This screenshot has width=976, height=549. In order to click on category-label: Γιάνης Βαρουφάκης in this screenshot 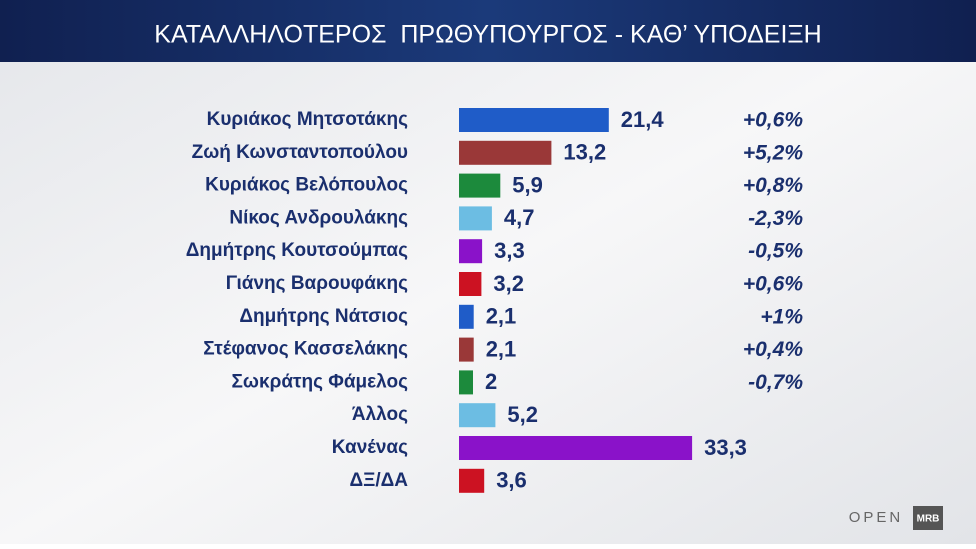, I will do `click(317, 283)`.